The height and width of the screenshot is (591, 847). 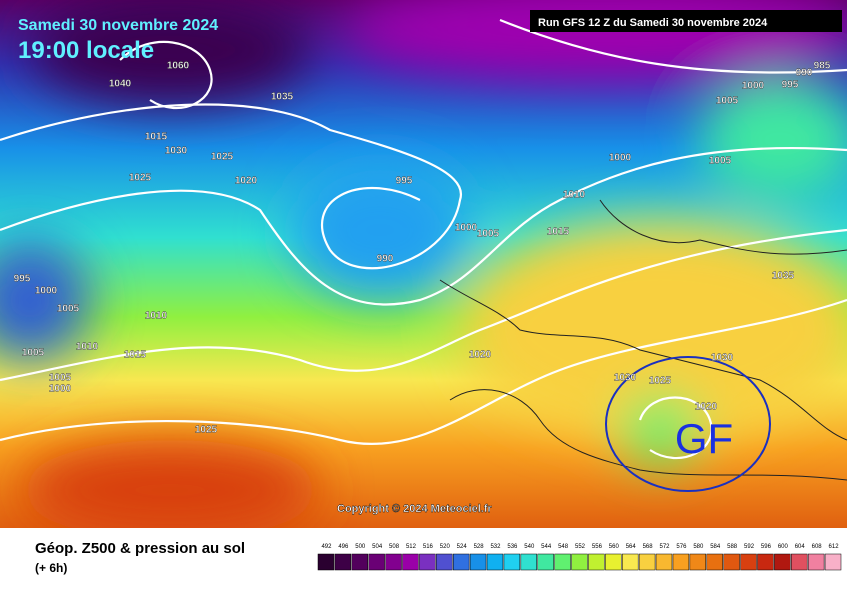 I want to click on isobar-label: 1040, so click(x=120, y=84).